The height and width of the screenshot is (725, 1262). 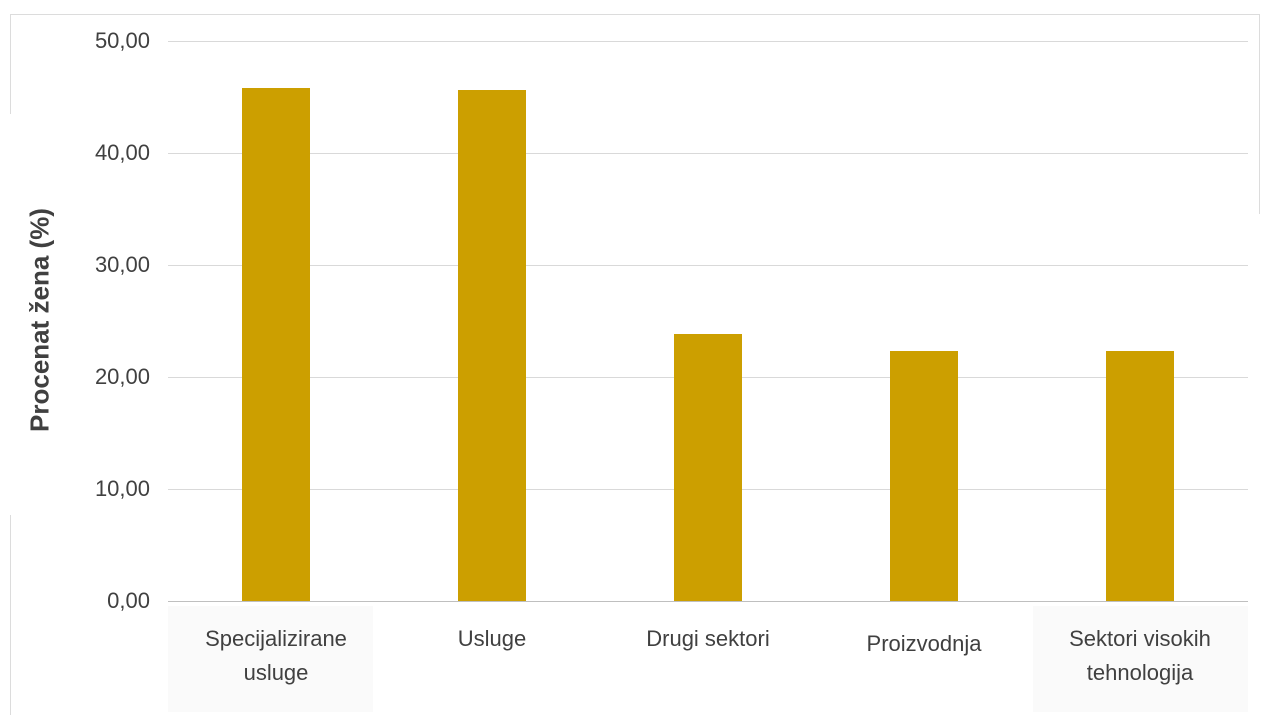 I want to click on x-tick-line: Usluge, so click(x=492, y=638).